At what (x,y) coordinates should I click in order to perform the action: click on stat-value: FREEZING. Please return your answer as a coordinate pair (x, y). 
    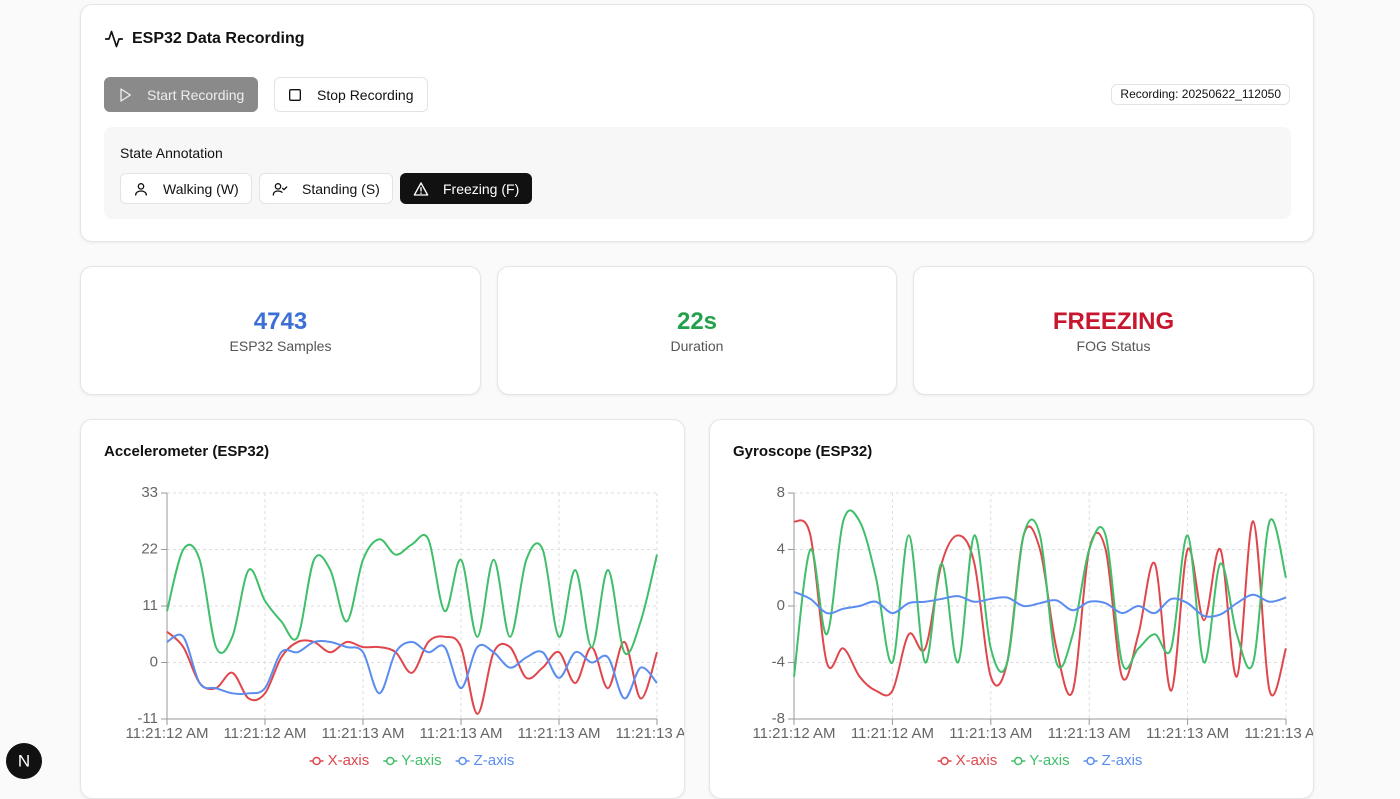
    Looking at the image, I should click on (1113, 321).